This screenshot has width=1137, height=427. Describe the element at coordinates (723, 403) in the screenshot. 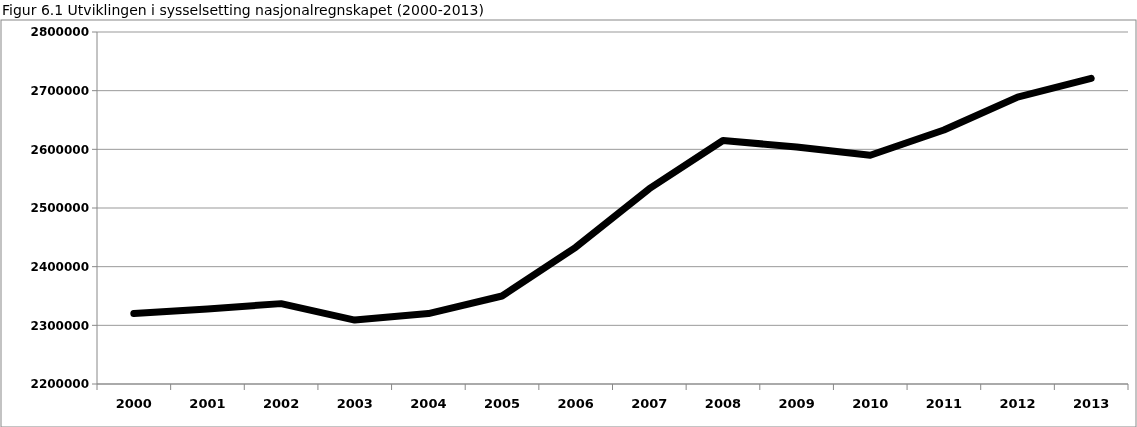

I see `x-tick-label: 2008` at that location.